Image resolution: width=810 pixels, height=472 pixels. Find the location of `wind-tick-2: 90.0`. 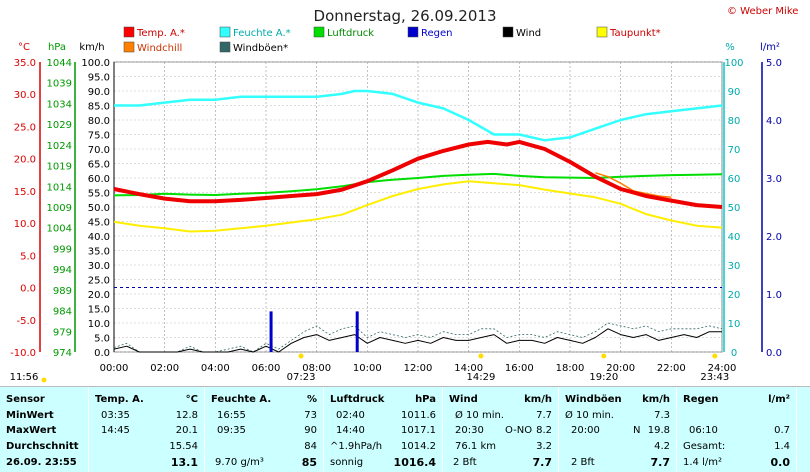

wind-tick-2: 90.0 is located at coordinates (99, 92).